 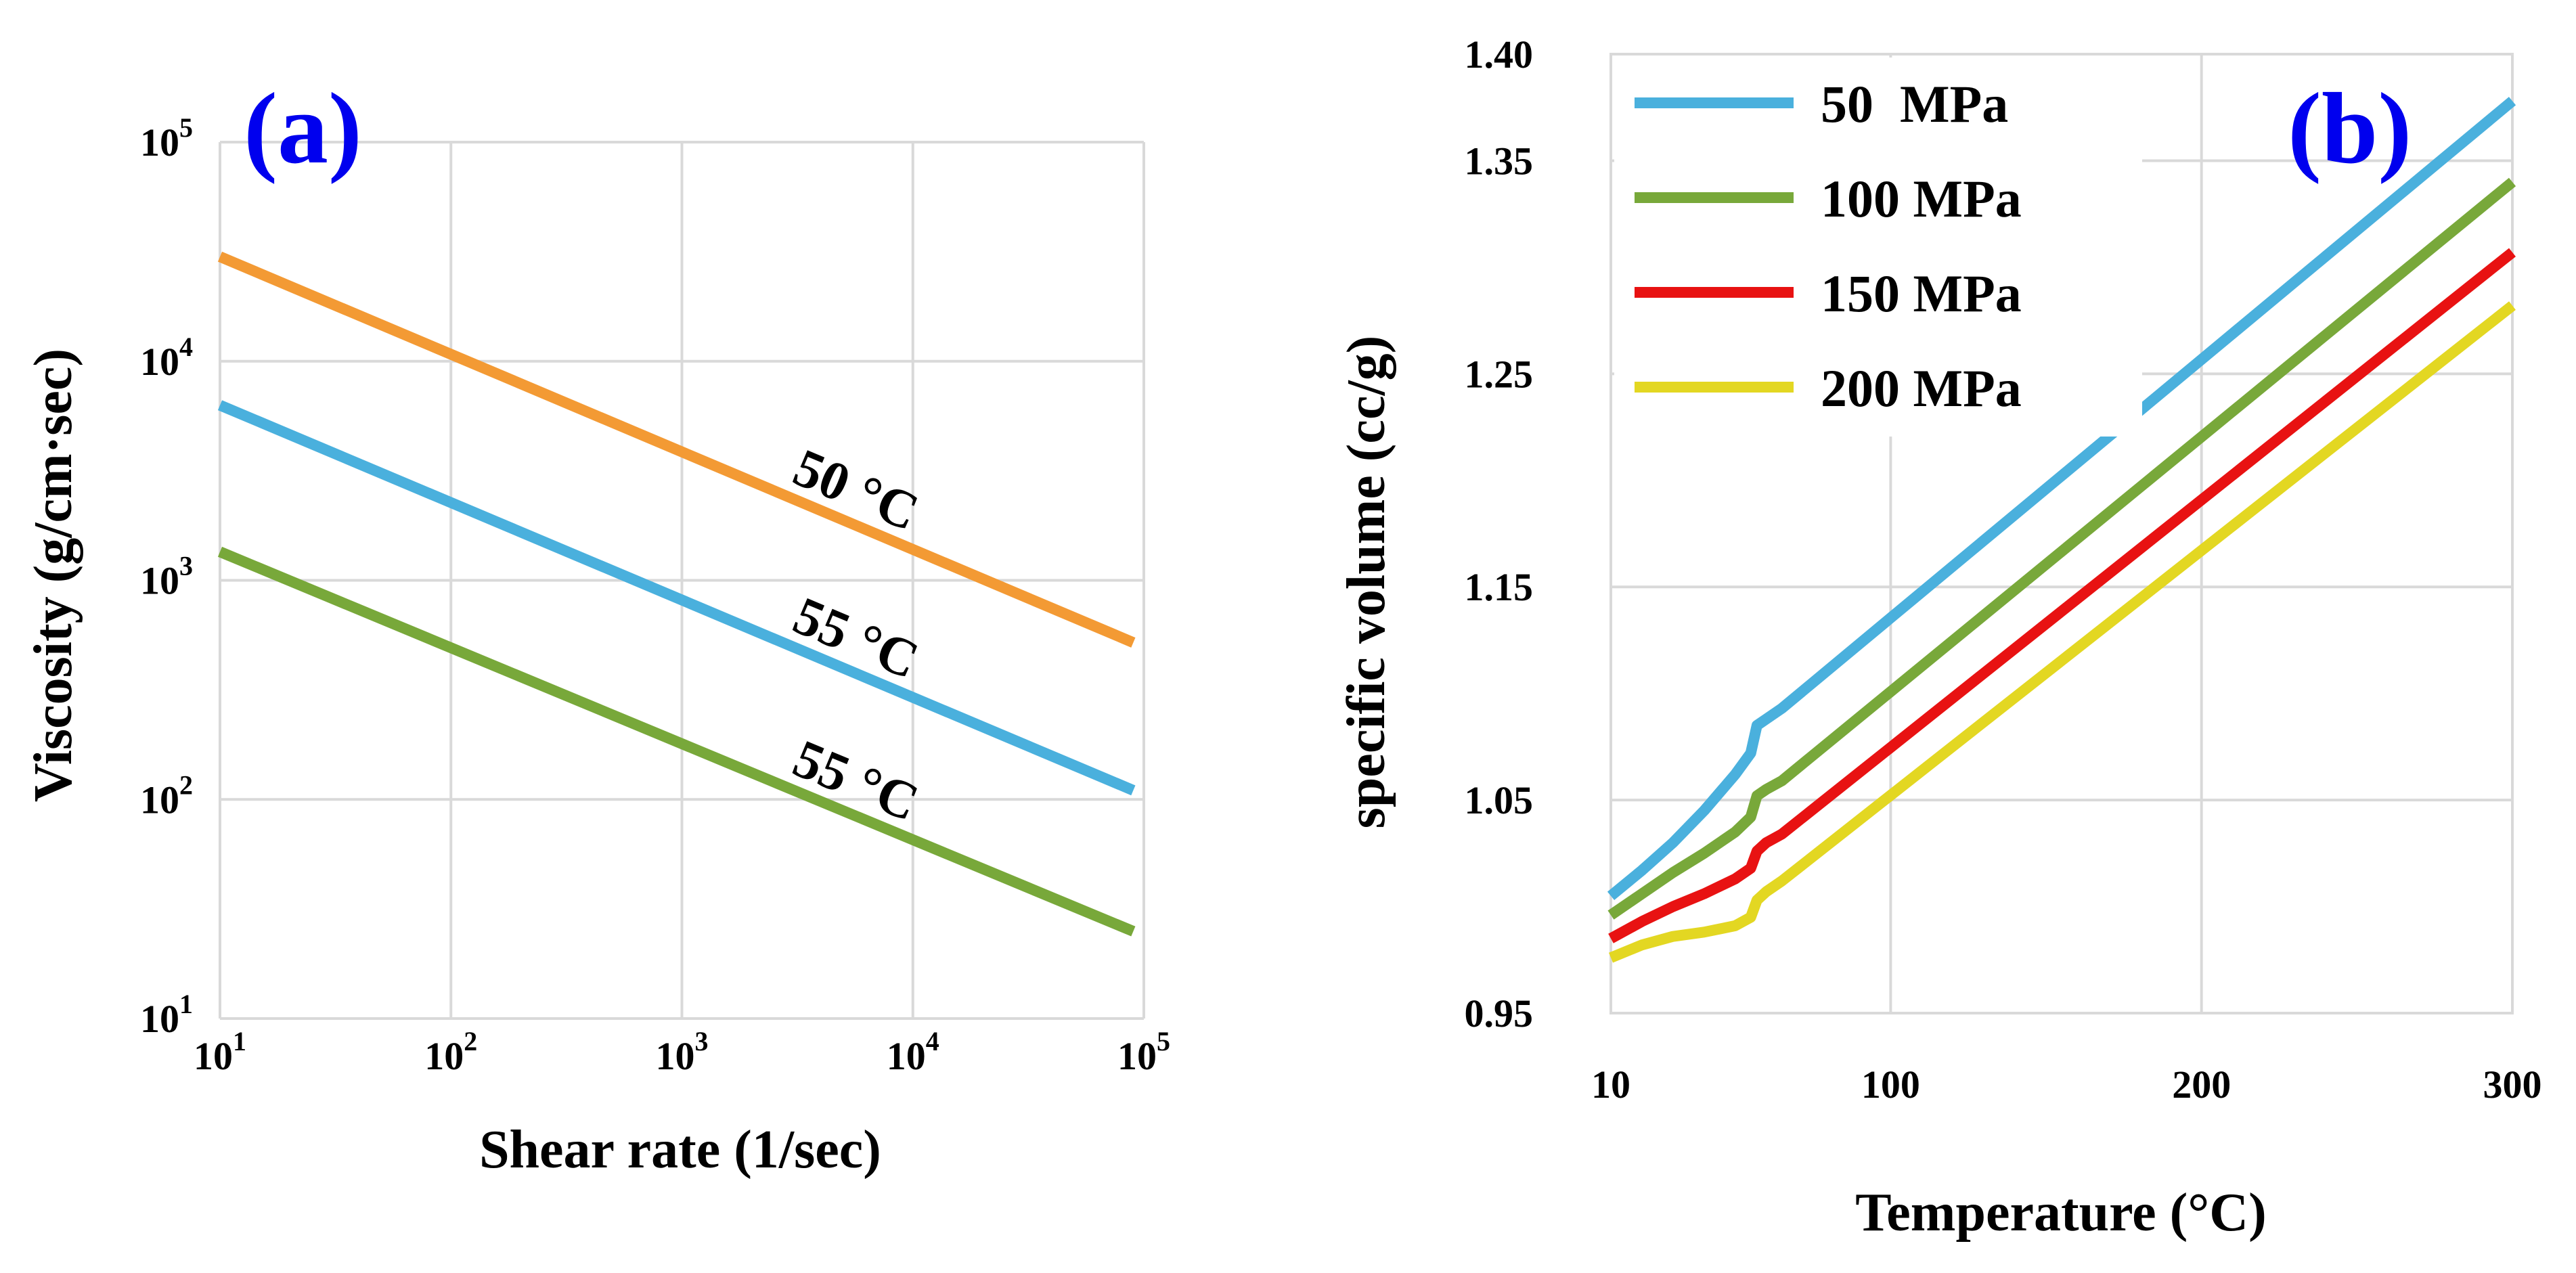 I want to click on panel-b-y-tick-label: 0.95, so click(x=1499, y=1013).